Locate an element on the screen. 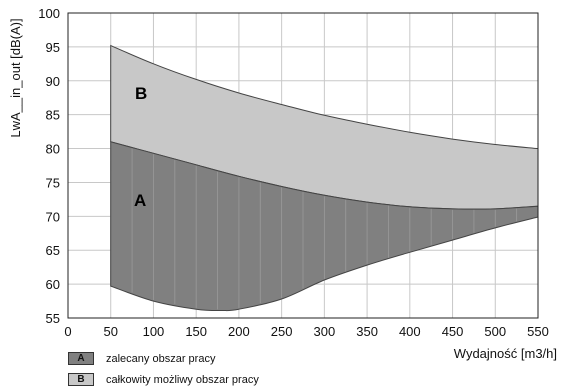  legend-label-a: zalecany obszar pracy is located at coordinates (161, 358).